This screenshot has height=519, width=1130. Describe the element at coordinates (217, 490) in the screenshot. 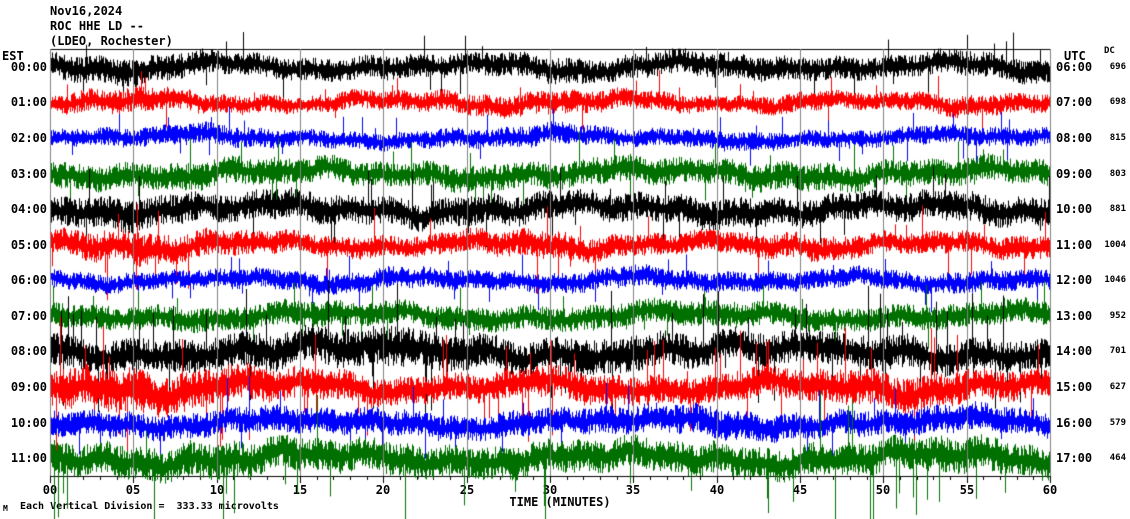

I see `x-tick-label: 10` at that location.